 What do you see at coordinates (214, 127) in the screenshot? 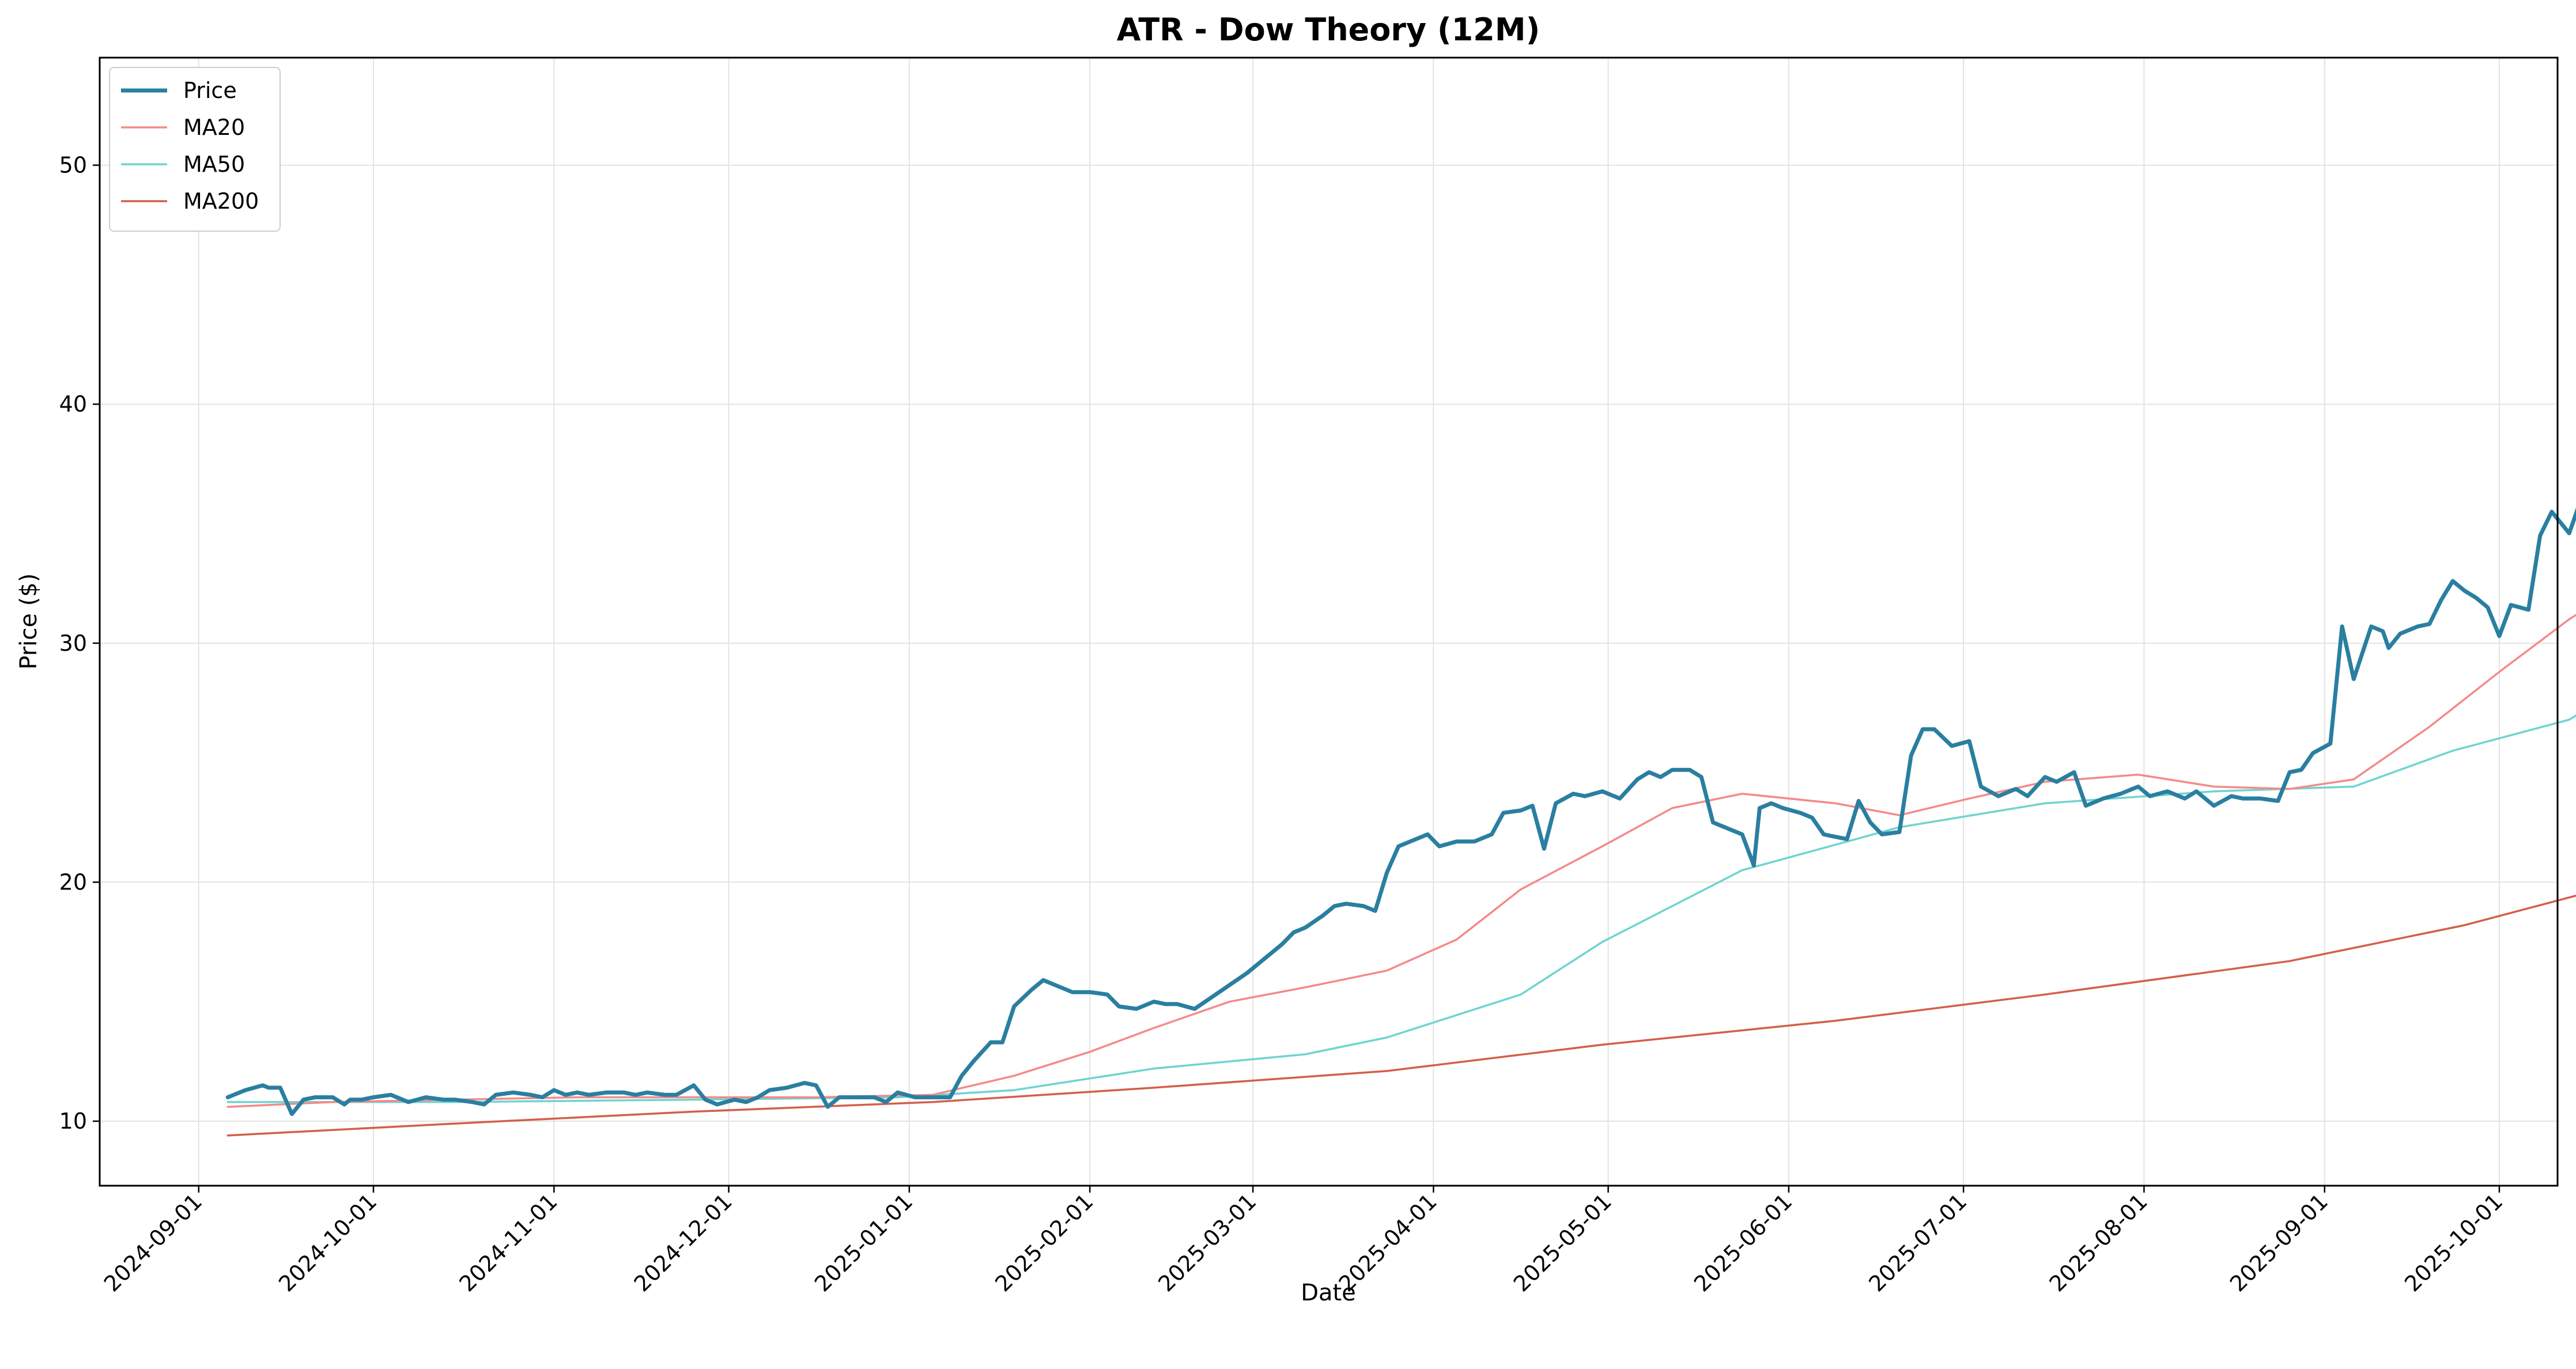
I see `legend-label: MA20` at bounding box center [214, 127].